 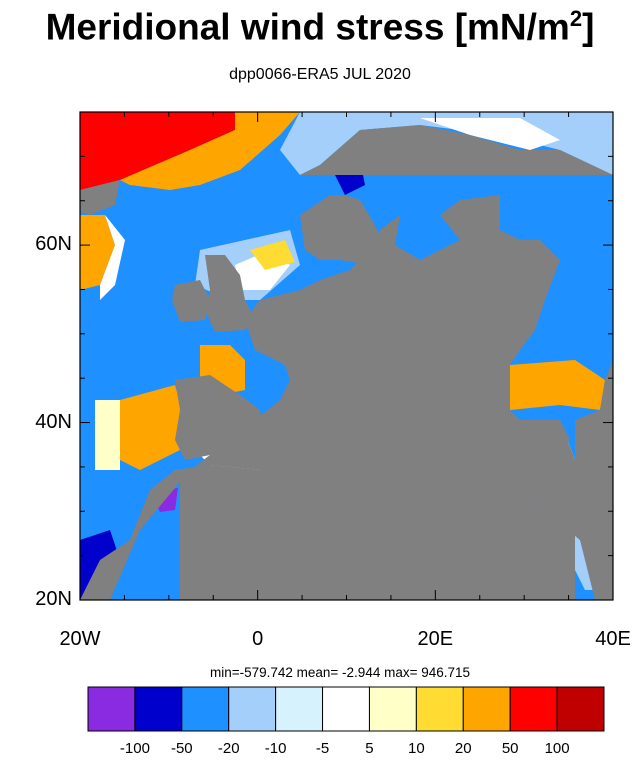 I want to click on land-scandinavia, so click(x=342, y=230).